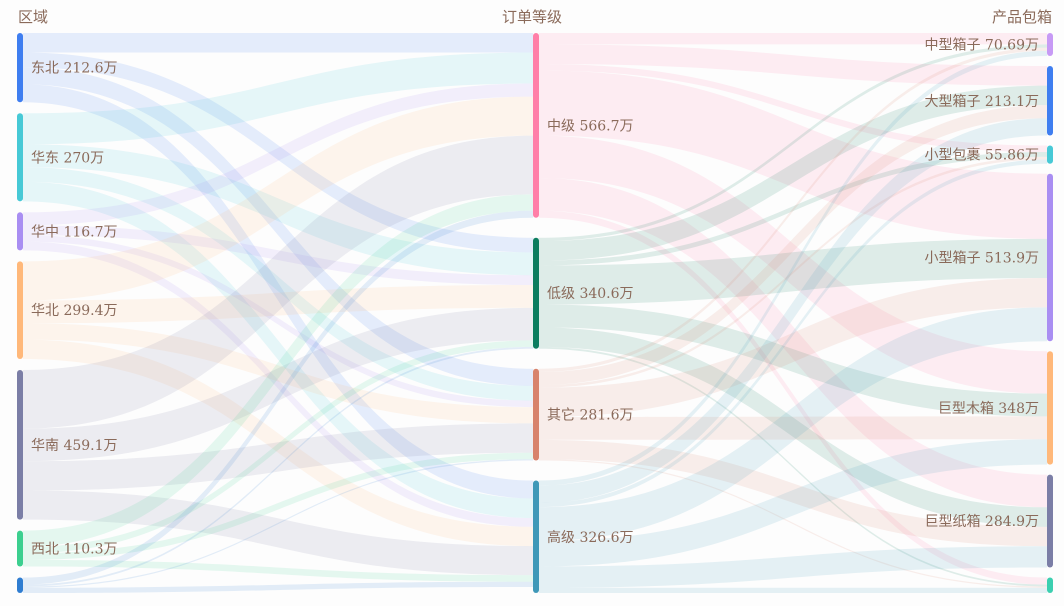 This screenshot has height=606, width=1064. What do you see at coordinates (590, 294) in the screenshot?
I see `node-label: 低级 340.6万` at bounding box center [590, 294].